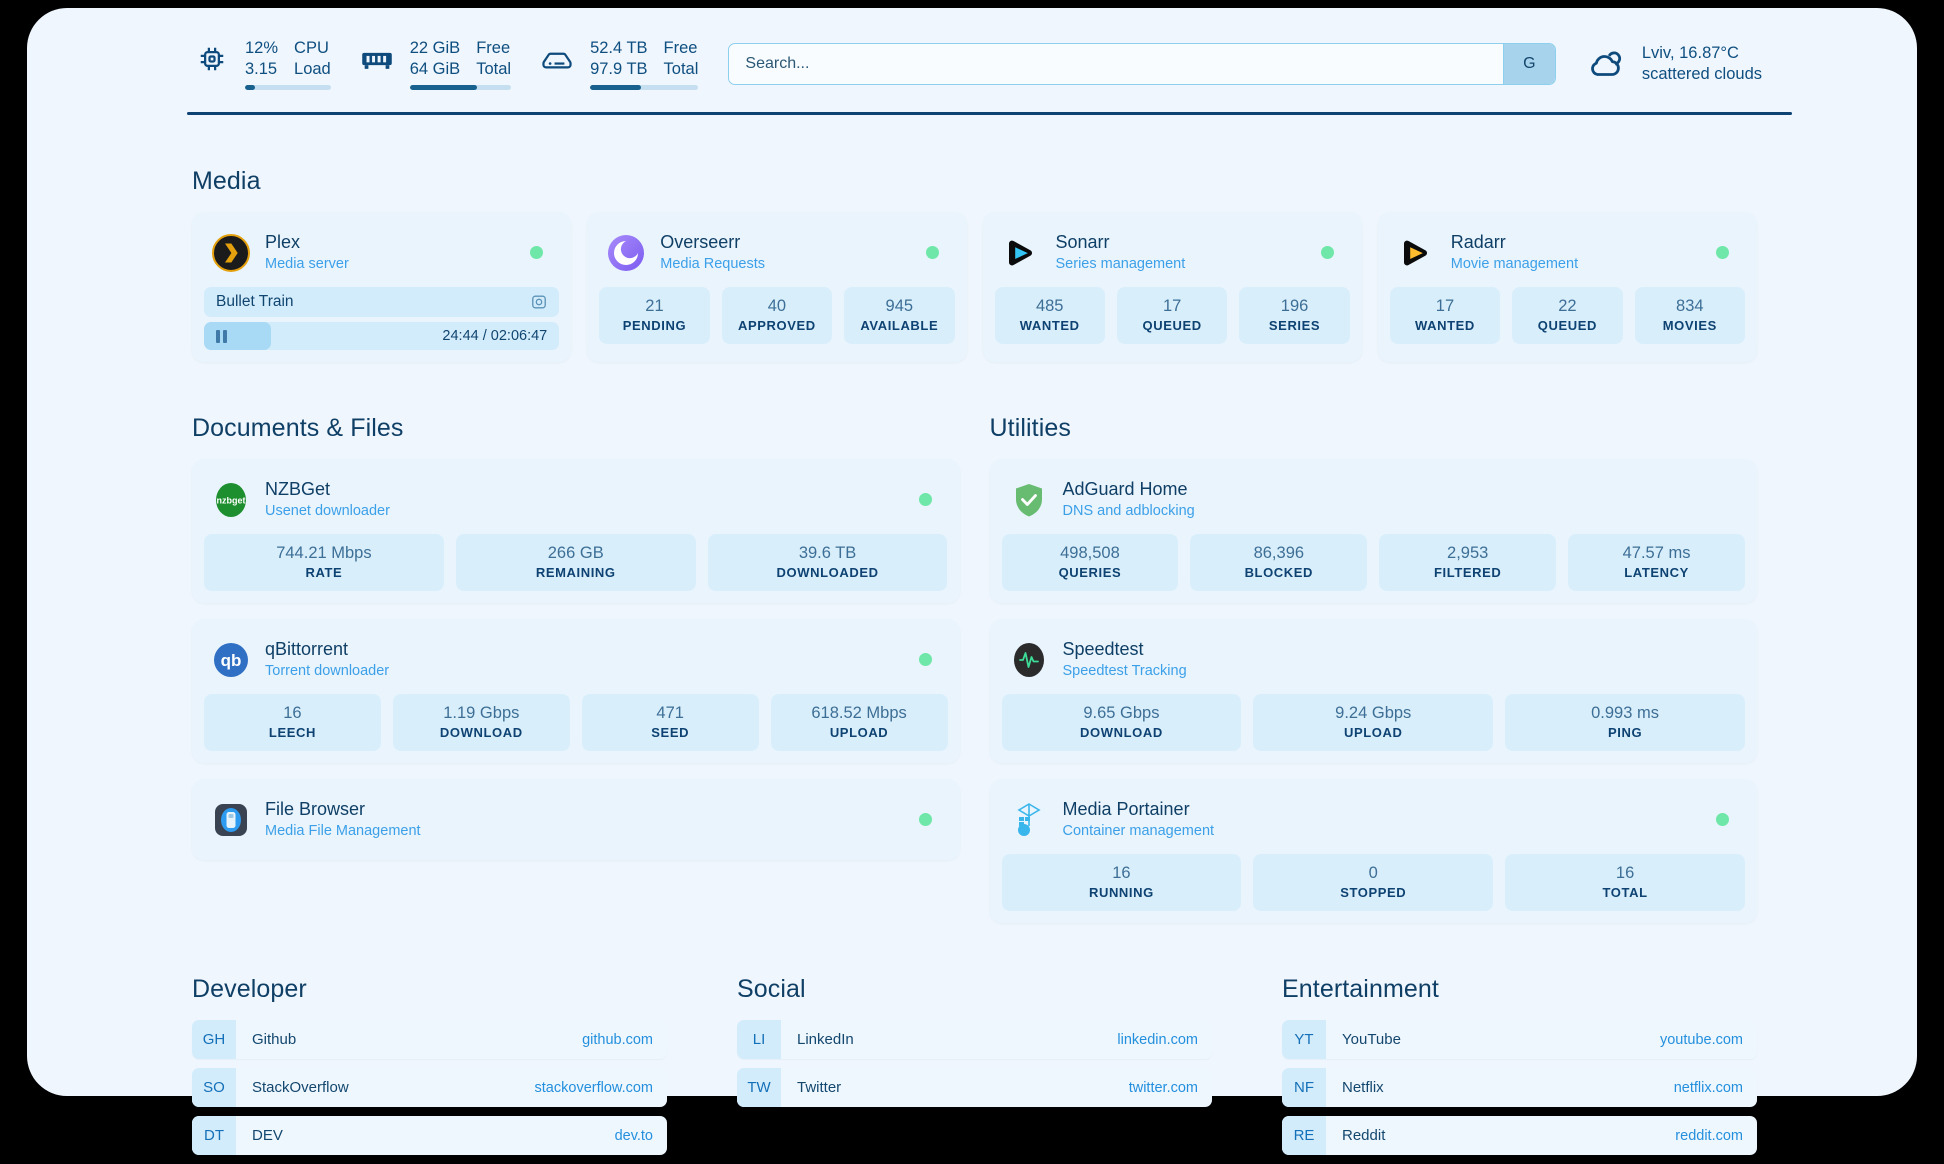 The image size is (1944, 1164). I want to click on bookmark-item: NF Netflix netflix.com, so click(1519, 1087).